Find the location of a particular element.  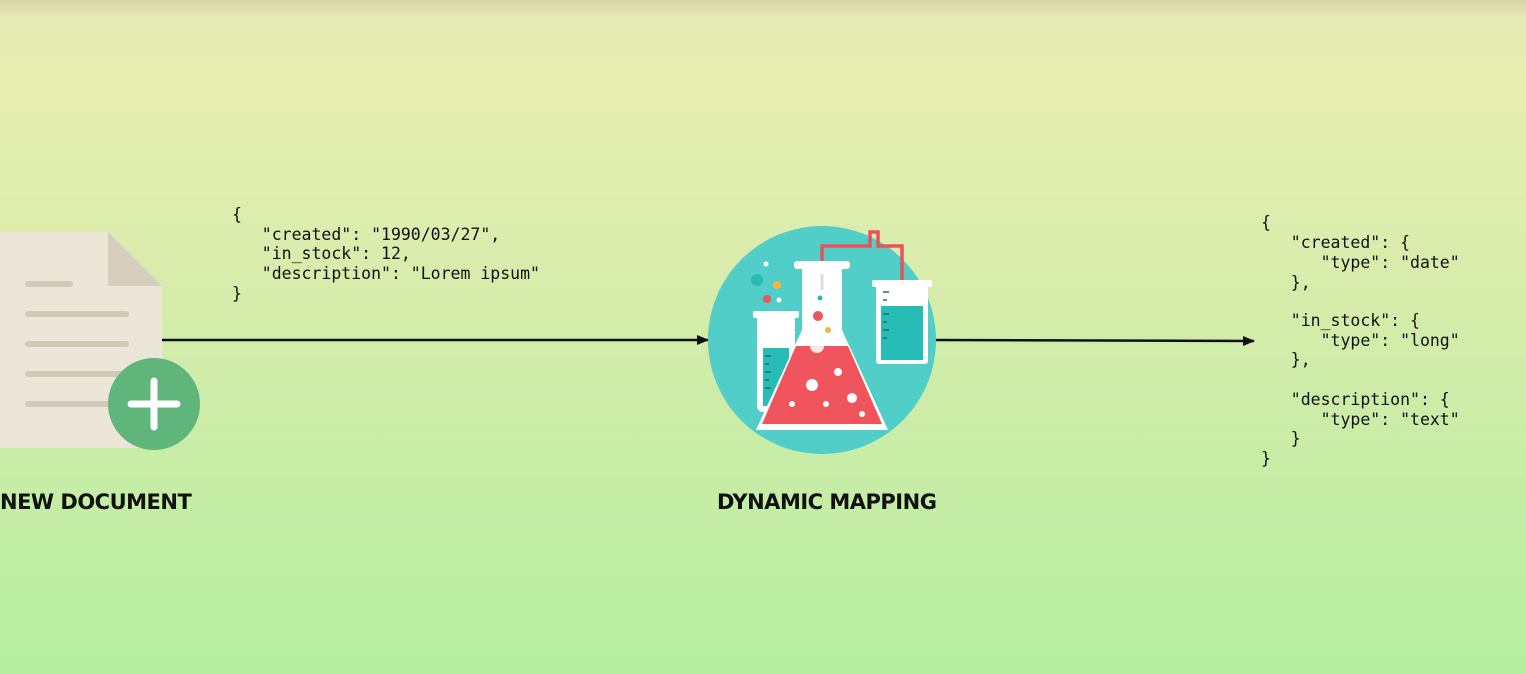

output-json-line: { is located at coordinates (1266, 222).